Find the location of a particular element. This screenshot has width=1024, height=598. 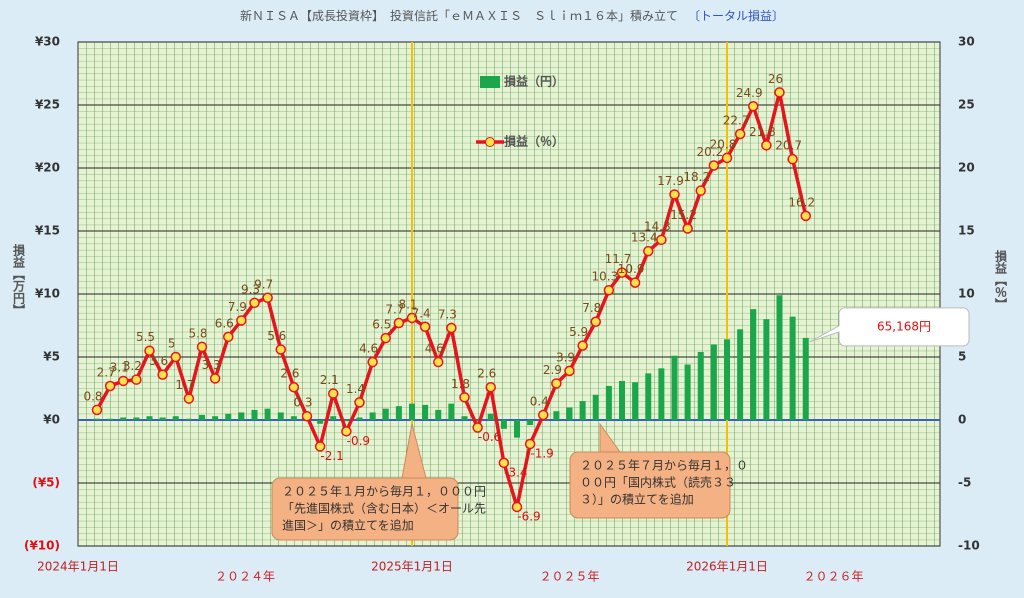

y-tick-label: ¥10 is located at coordinates (47, 294).